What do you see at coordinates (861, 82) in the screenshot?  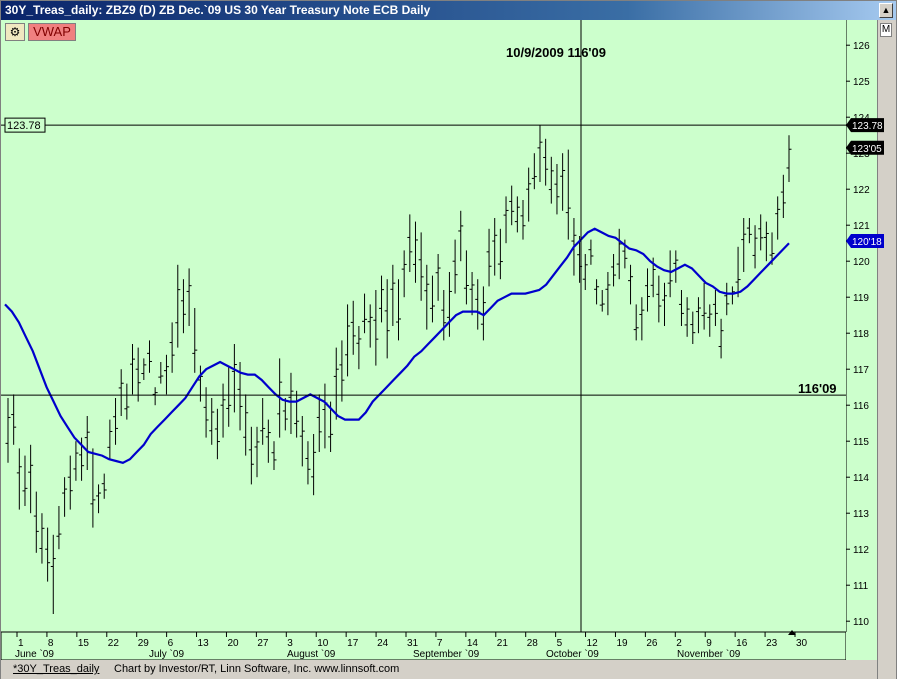 I see `price-tick-label: 125` at bounding box center [861, 82].